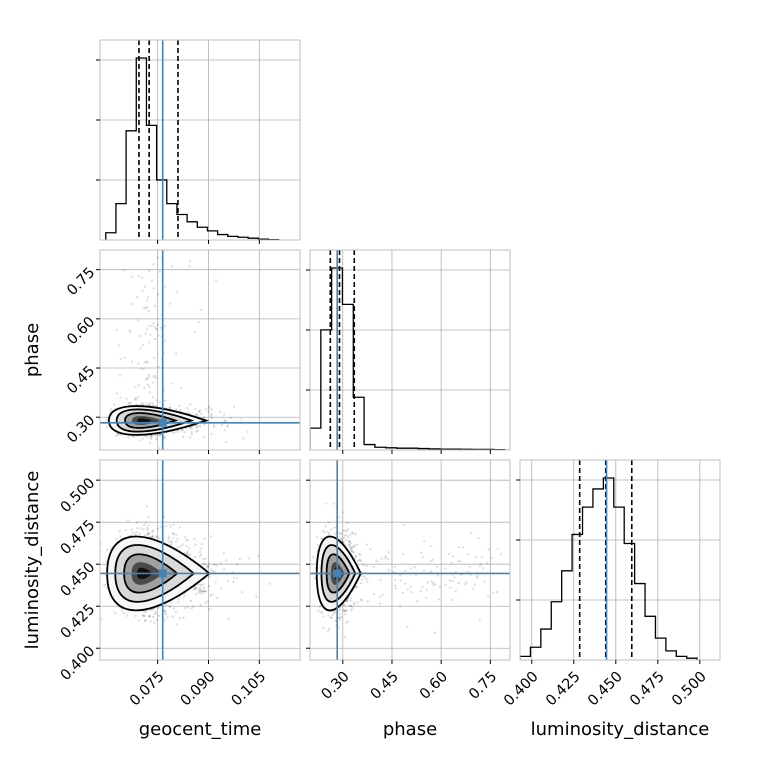 This screenshot has width=760, height=760. What do you see at coordinates (406, 570) in the screenshot?
I see `scatter-points` at bounding box center [406, 570].